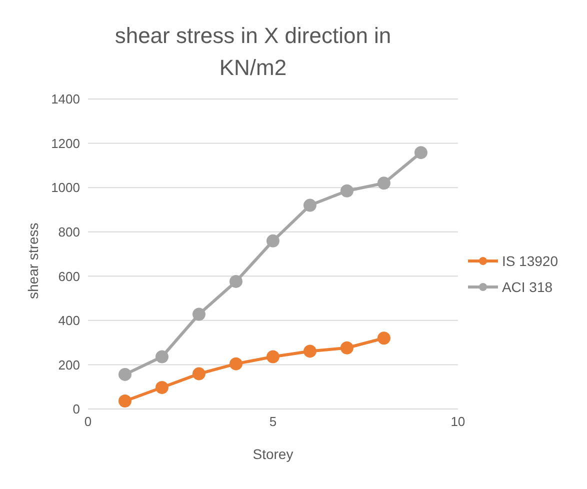 This screenshot has width=587, height=489. I want to click on legend-label: IS 13920, so click(530, 261).